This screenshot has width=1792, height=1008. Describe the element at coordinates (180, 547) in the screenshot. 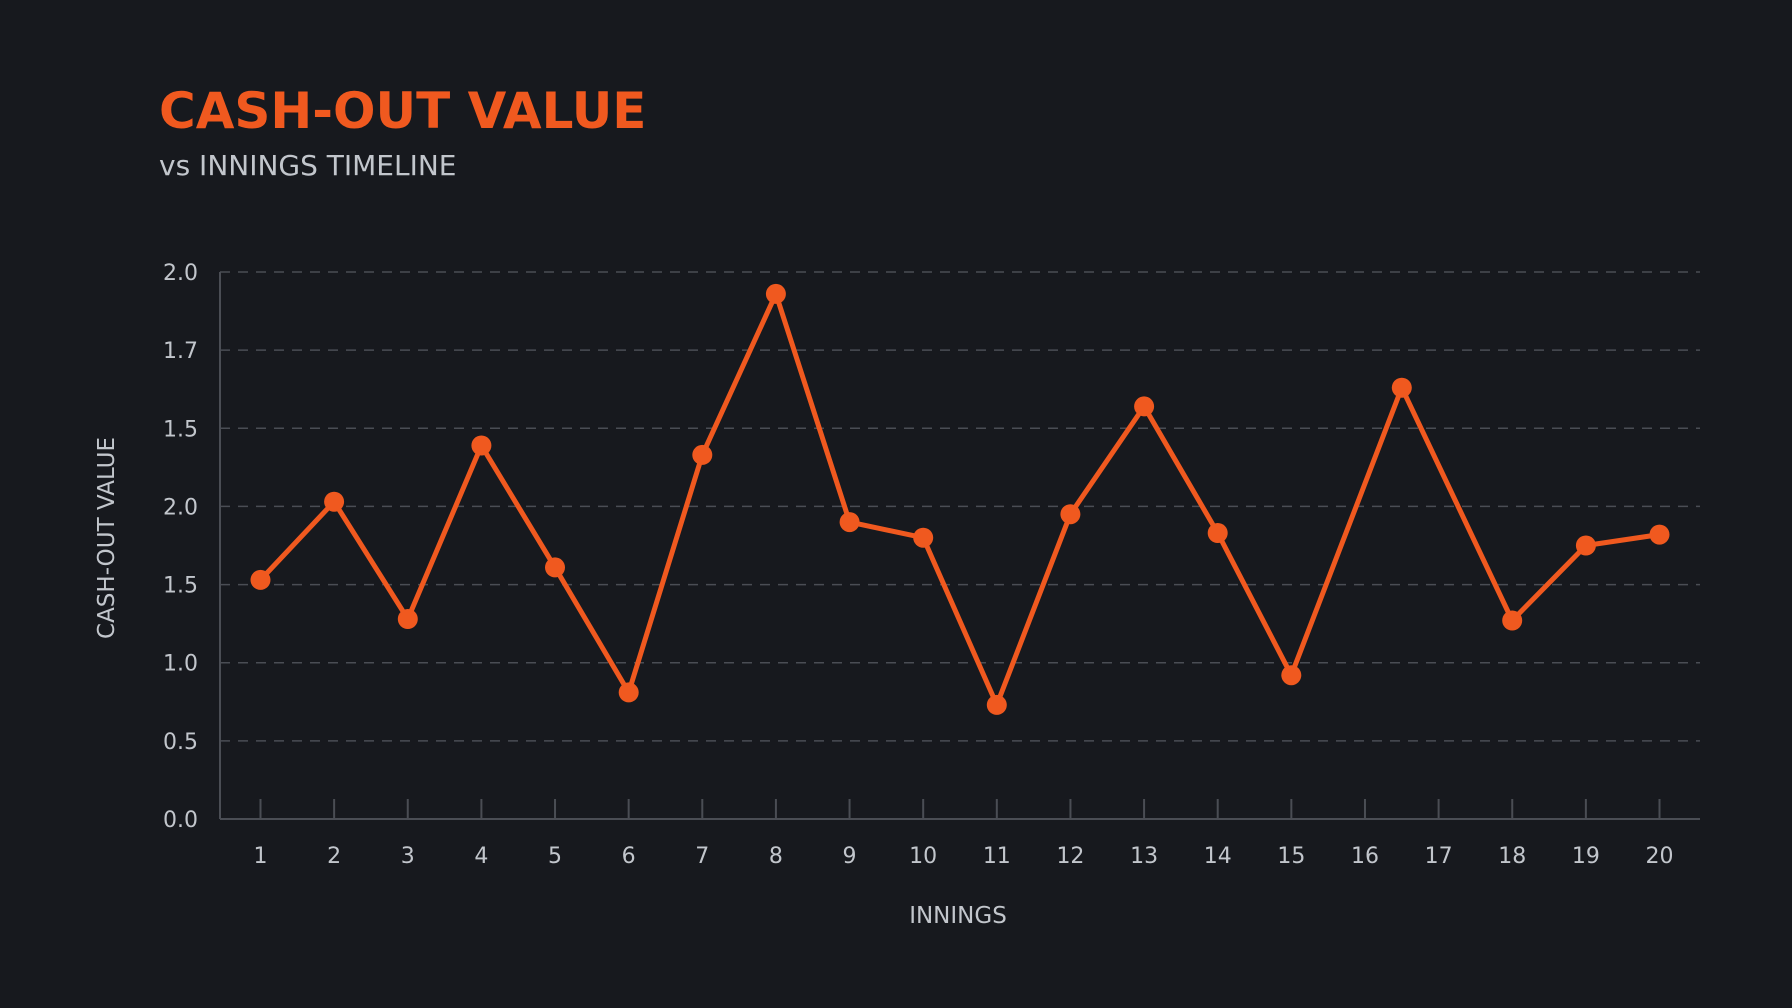

I see `y-tick-labels: 0.0 0.5 1.0 1.5 2.0 1.5 1.7 2.0` at that location.